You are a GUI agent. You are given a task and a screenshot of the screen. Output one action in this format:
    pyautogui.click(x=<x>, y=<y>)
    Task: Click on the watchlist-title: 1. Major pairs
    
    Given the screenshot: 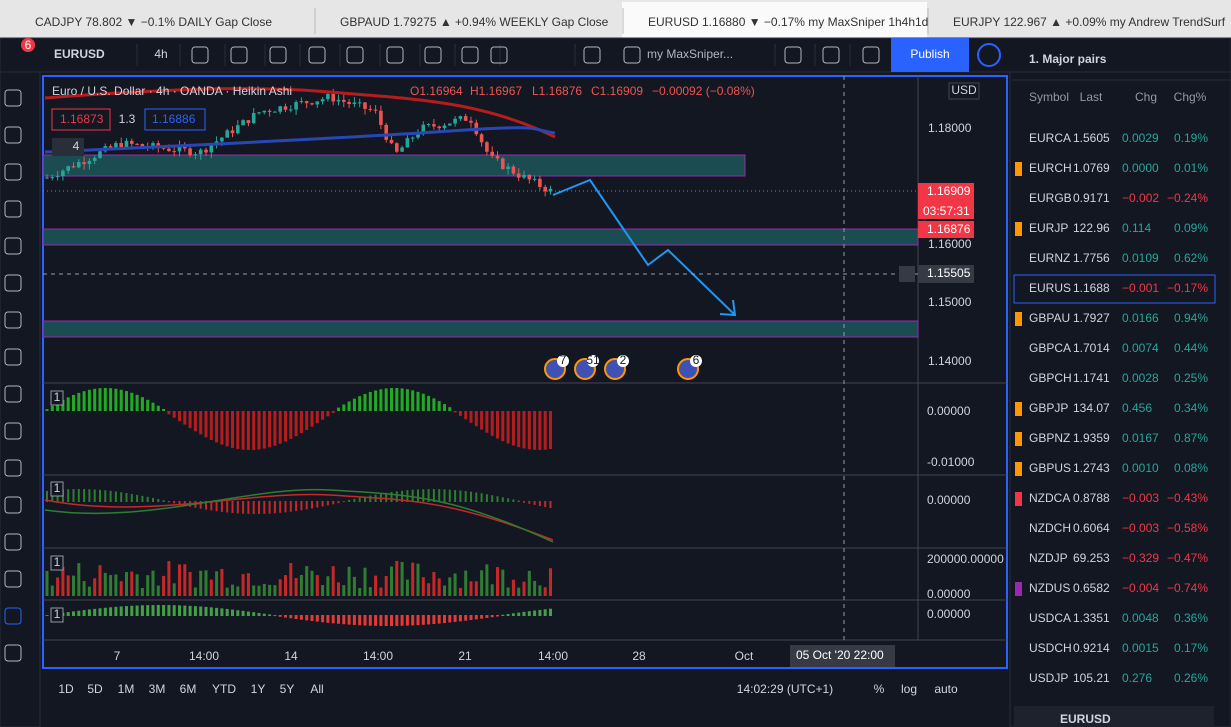 What is the action you would take?
    pyautogui.click(x=1068, y=59)
    